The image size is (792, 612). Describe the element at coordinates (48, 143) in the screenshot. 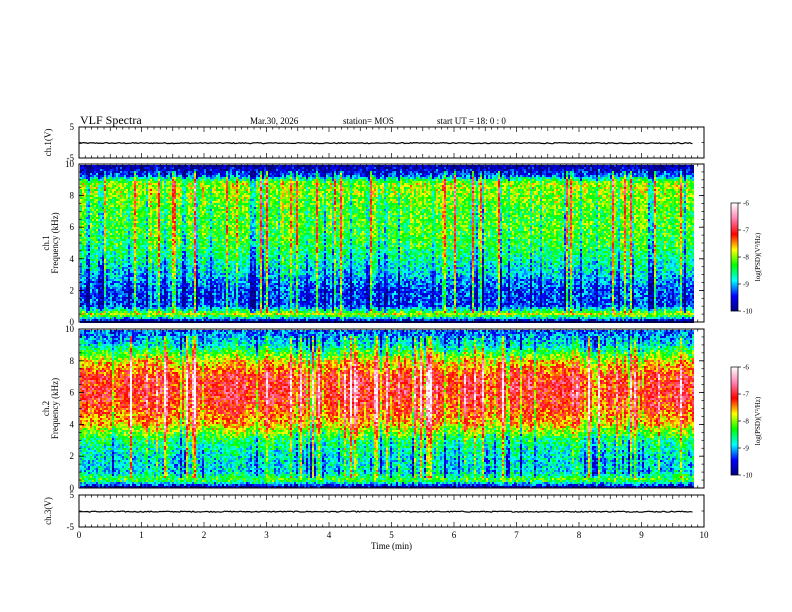

I see `y-axis-label: ch.1(V)` at that location.